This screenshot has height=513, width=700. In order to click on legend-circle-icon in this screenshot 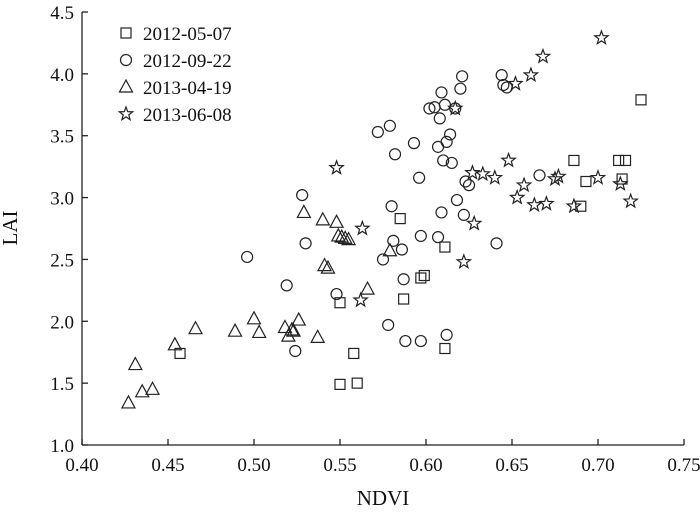, I will do `click(126, 60)`.